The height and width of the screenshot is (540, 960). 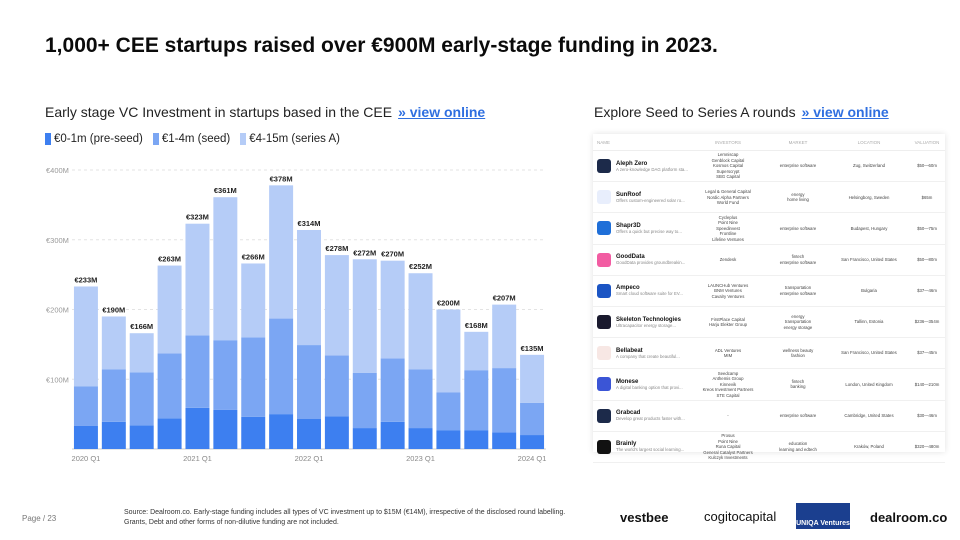 What do you see at coordinates (196, 139) in the screenshot?
I see `legend-label: €1-4m (seed)` at bounding box center [196, 139].